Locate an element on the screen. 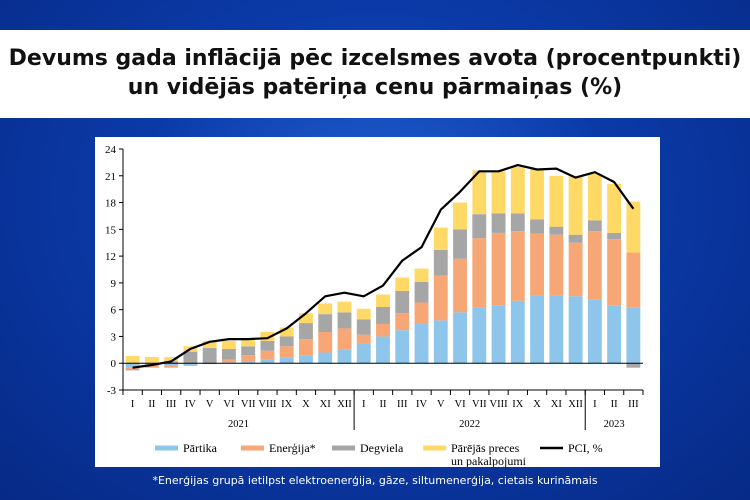 This screenshot has height=500, width=750. y-tick-label: 0 is located at coordinates (114, 364).